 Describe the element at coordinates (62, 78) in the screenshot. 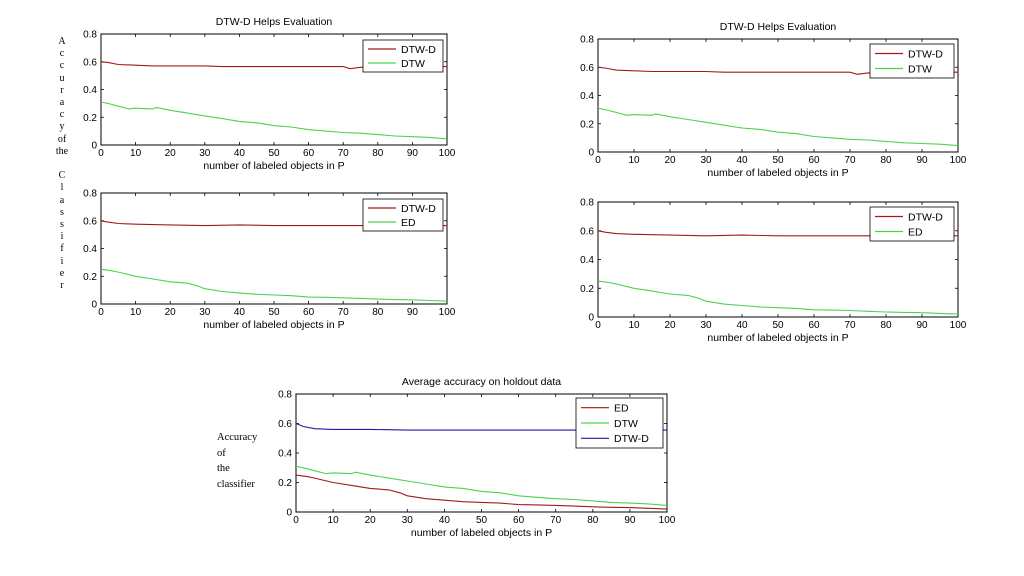

I see `side-label-char: u` at that location.